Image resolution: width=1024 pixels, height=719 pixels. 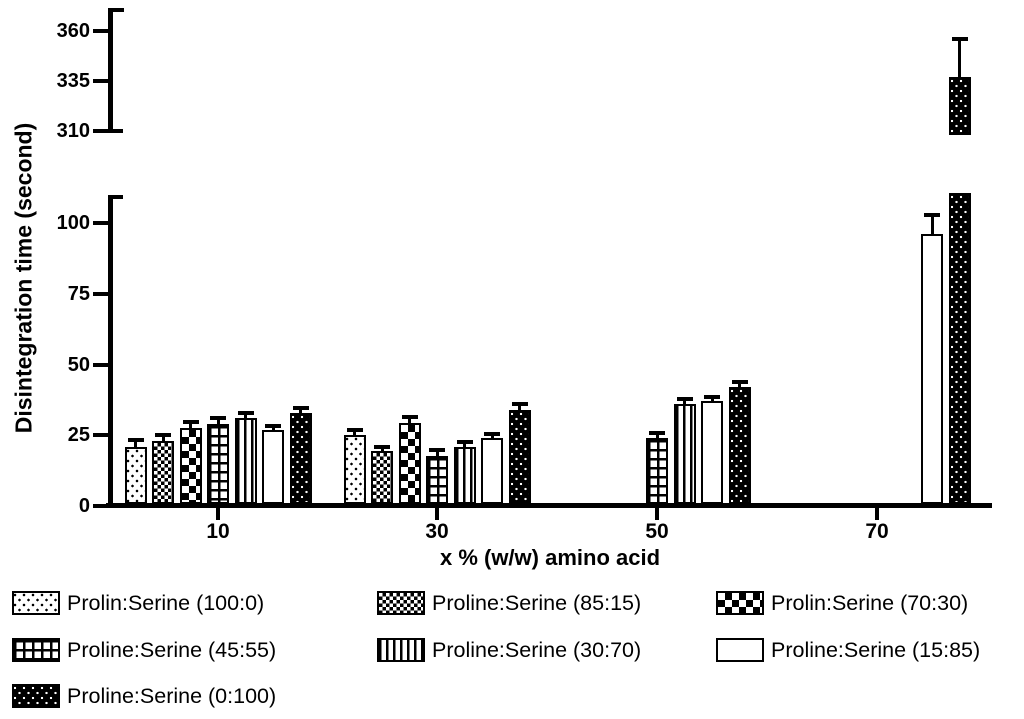 I want to click on legend-item: Proline:Serine (15:85), so click(x=848, y=650).